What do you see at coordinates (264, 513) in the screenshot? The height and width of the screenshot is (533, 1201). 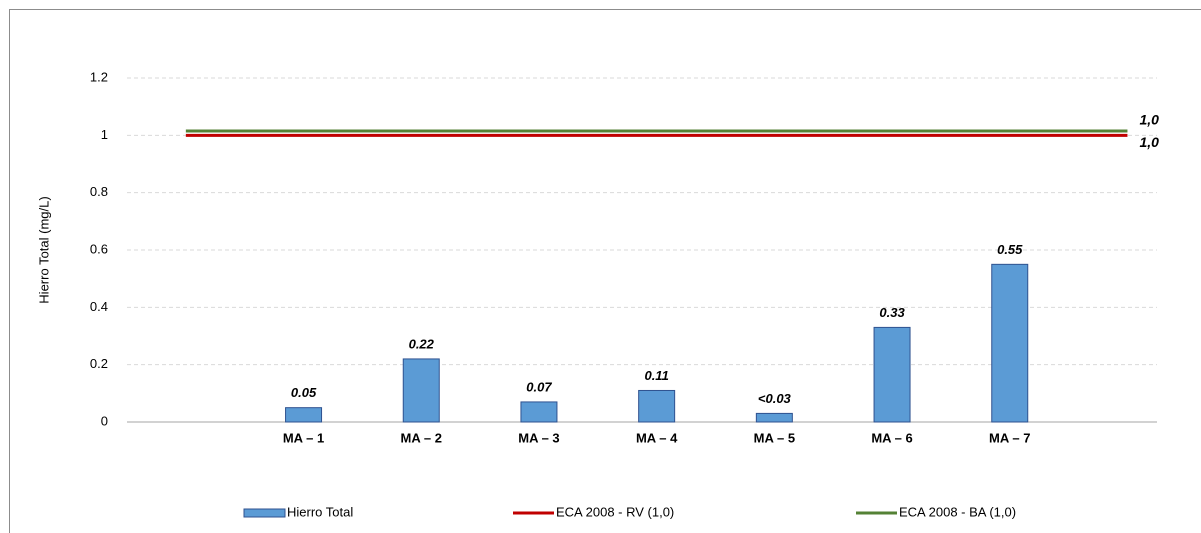 I see `legend-swatch` at bounding box center [264, 513].